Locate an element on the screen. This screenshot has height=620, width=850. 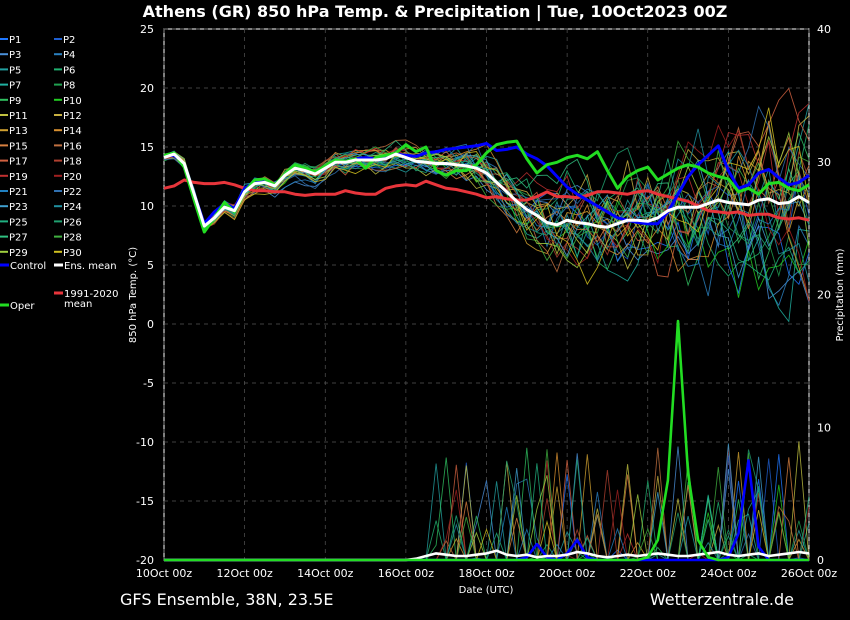
y2-tick-label: 0 is located at coordinates (820, 560).